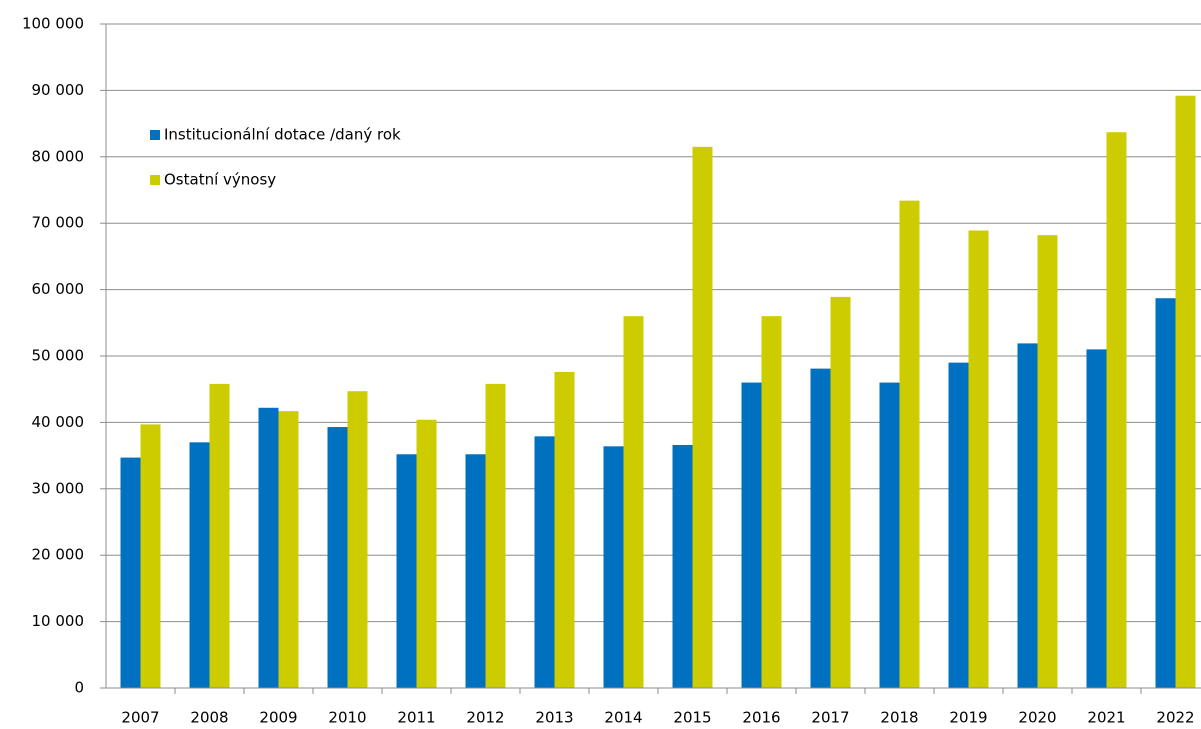  Describe the element at coordinates (58, 555) in the screenshot. I see `y-tick-label: 20 000` at that location.